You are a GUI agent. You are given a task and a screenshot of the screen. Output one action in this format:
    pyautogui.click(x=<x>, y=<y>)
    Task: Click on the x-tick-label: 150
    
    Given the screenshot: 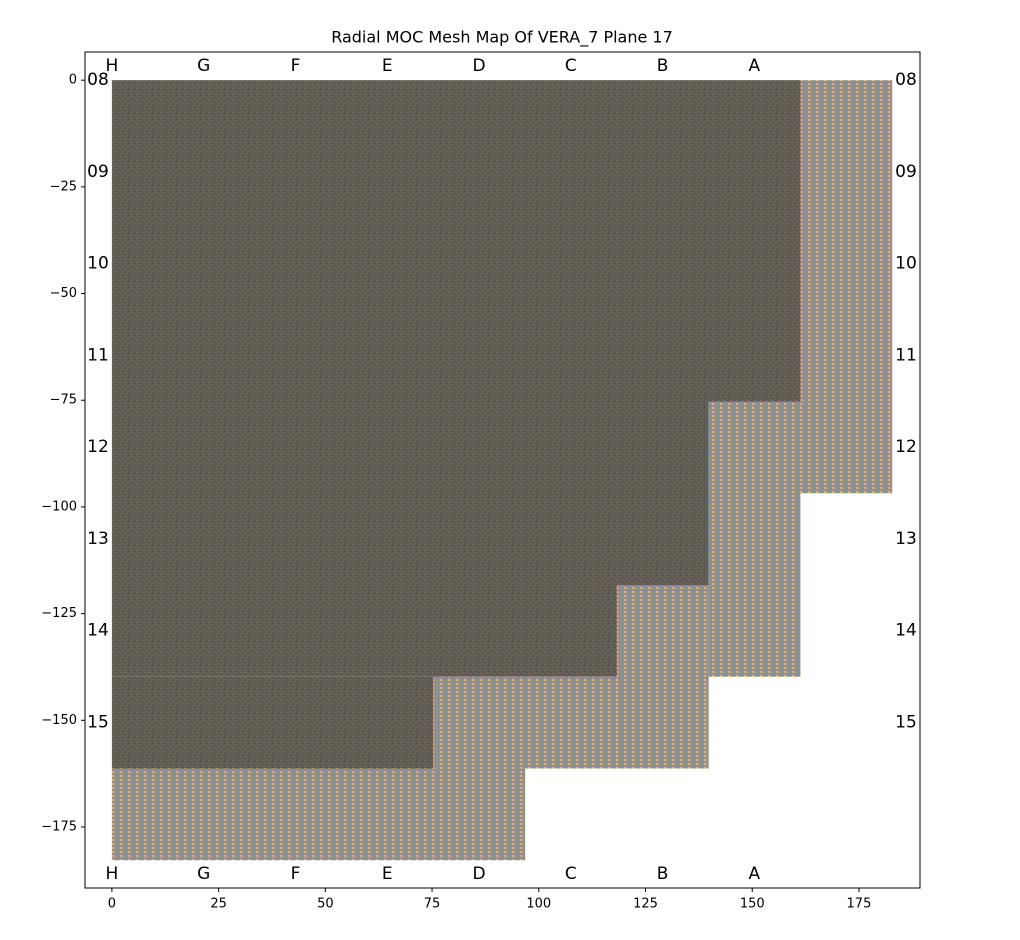 What is the action you would take?
    pyautogui.click(x=752, y=904)
    